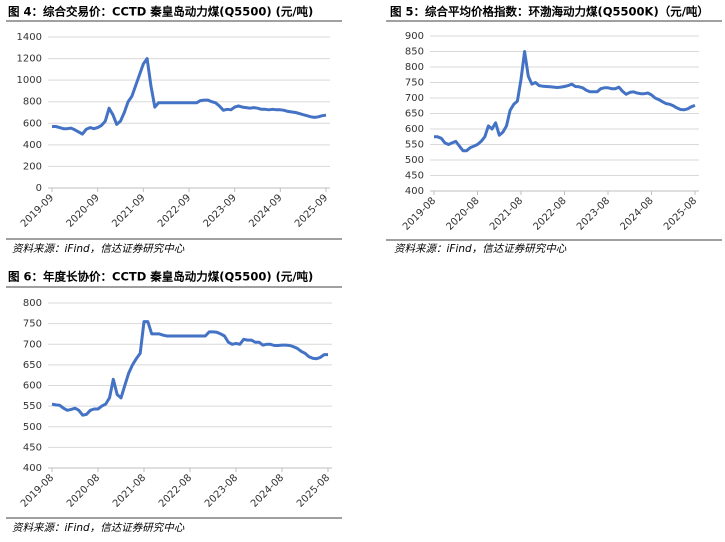 This screenshot has height=542, width=725. Describe the element at coordinates (220, 210) in the screenshot. I see `x-tick-label: 2023-09` at that location.